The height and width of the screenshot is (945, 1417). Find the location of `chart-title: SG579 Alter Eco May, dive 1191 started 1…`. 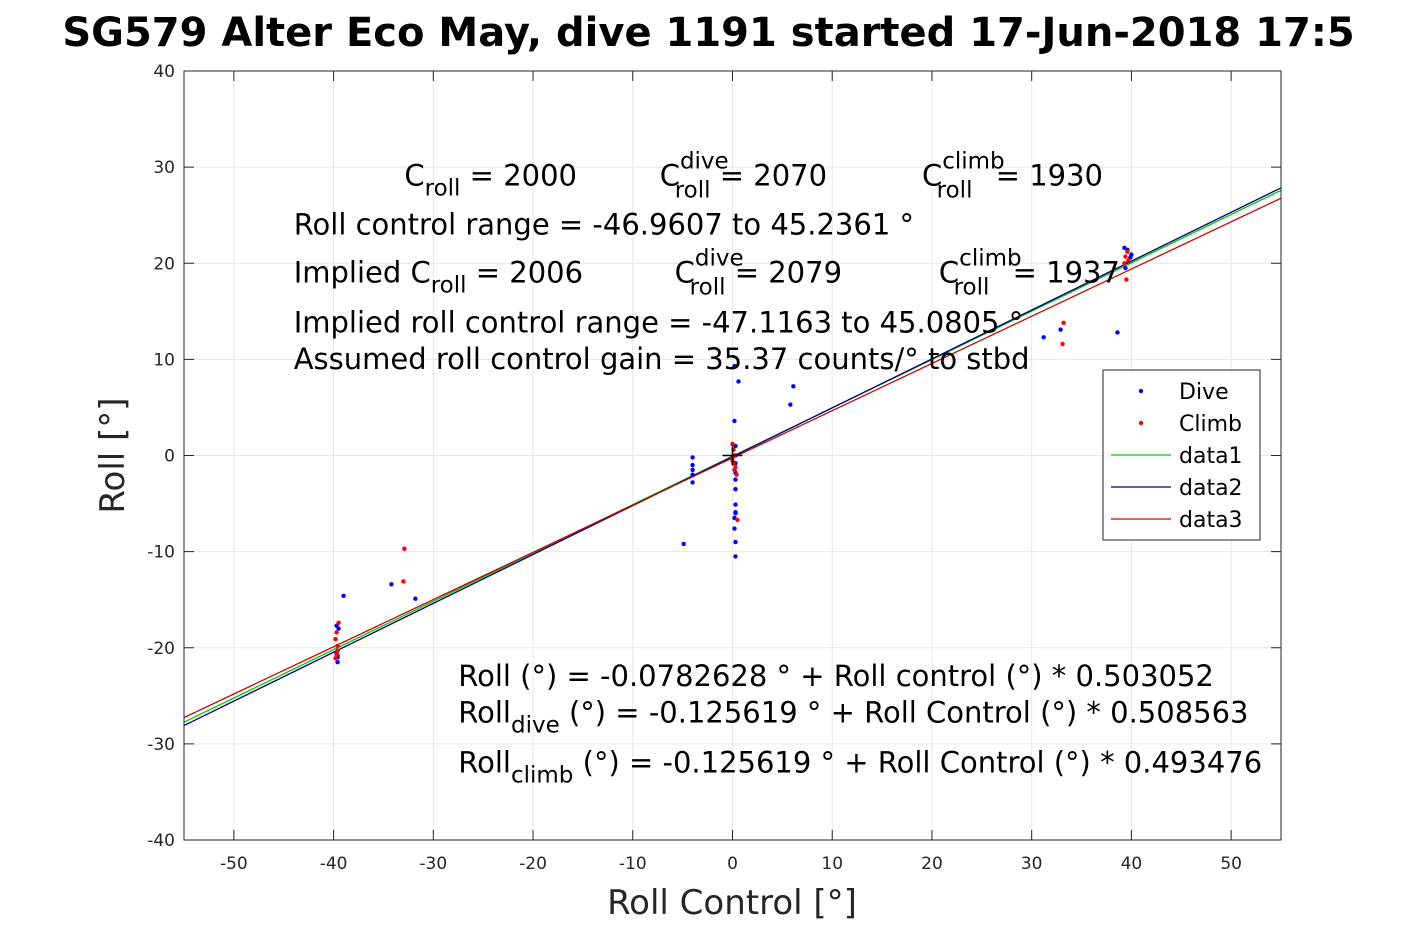

chart-title: SG579 Alter Eco May, dive 1191 started 1… is located at coordinates (708, 33).